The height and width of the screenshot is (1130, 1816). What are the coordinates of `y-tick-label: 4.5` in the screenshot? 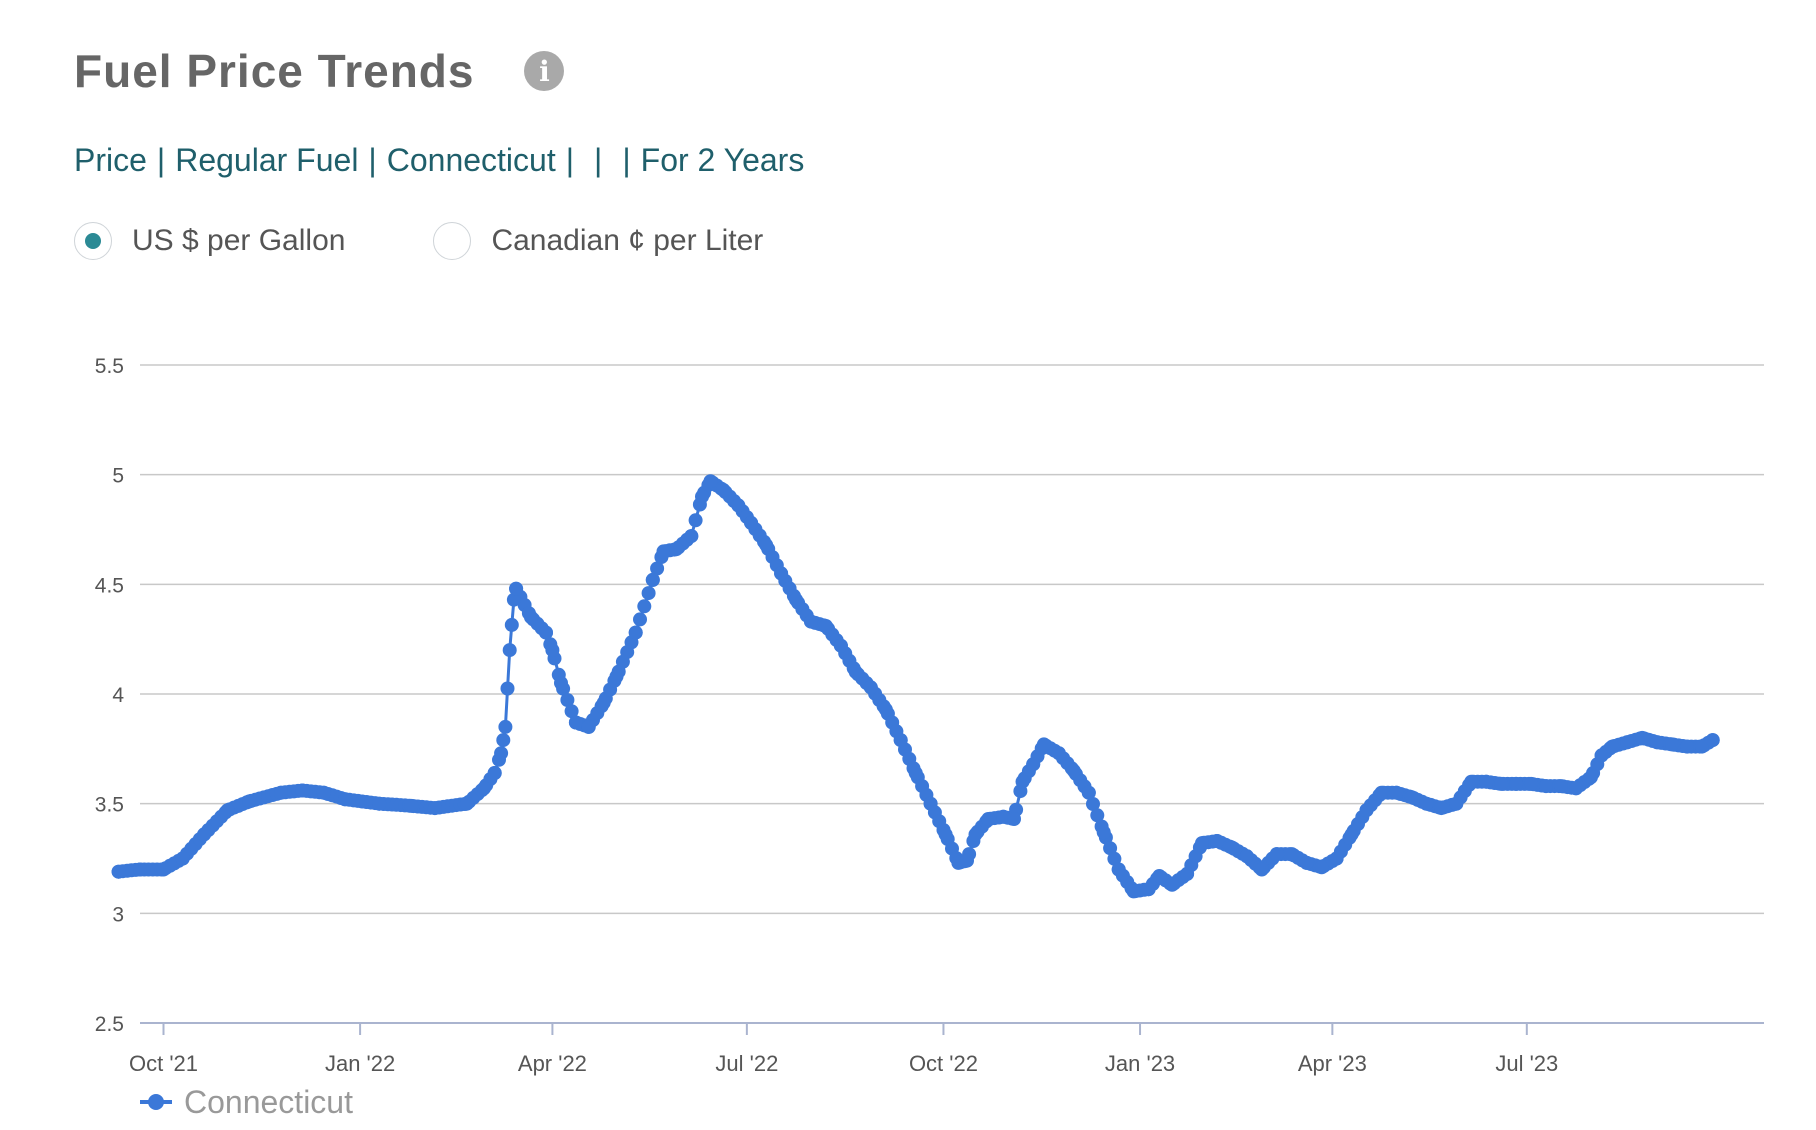 It's located at (109, 585).